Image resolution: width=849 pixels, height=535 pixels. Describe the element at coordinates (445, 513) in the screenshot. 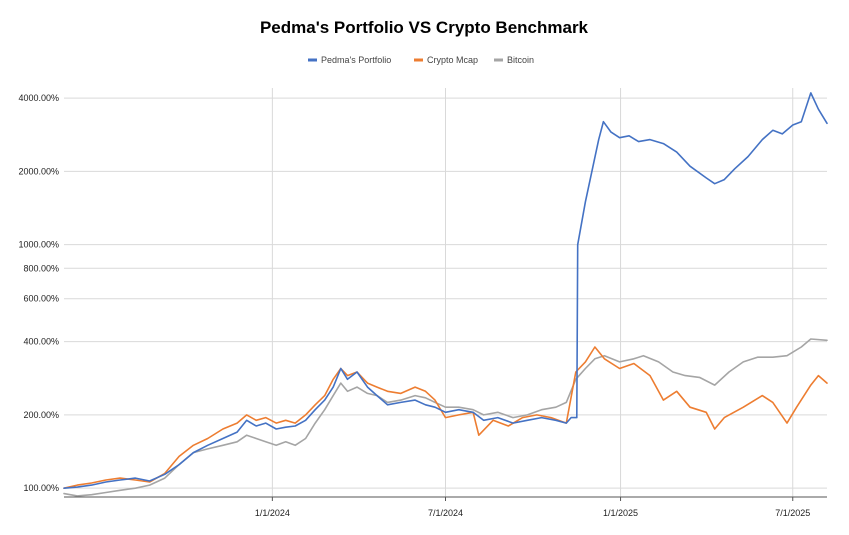

I see `x-tick-label: 7/1/2024` at that location.